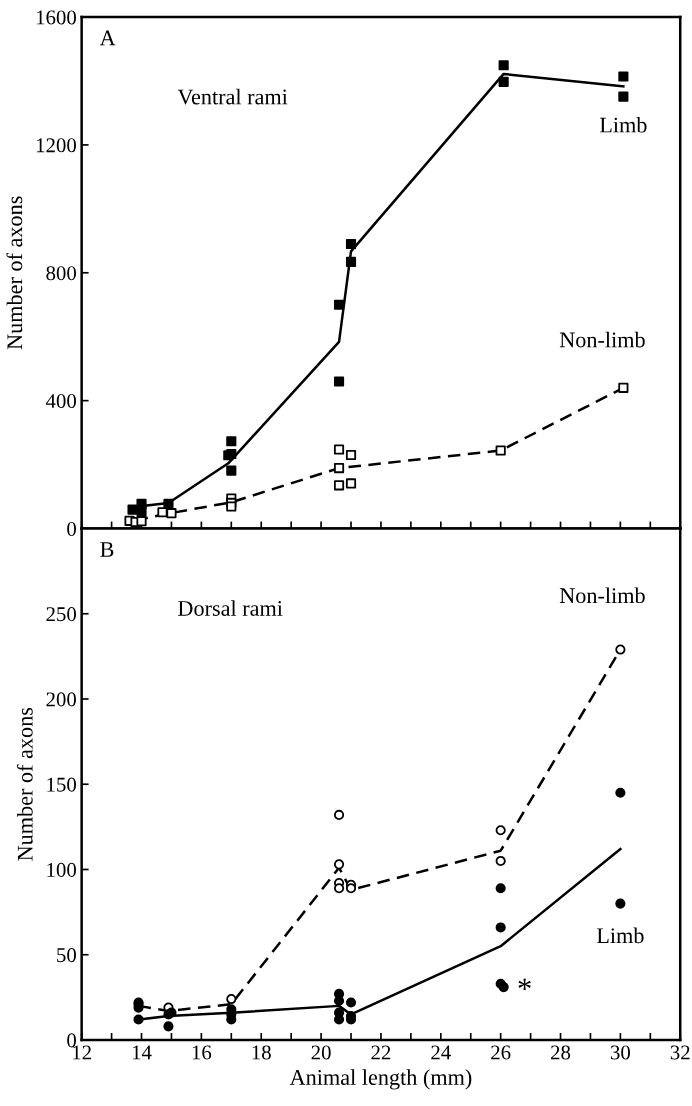  What do you see at coordinates (501, 1052) in the screenshot?
I see `x-tick-label: 26` at bounding box center [501, 1052].